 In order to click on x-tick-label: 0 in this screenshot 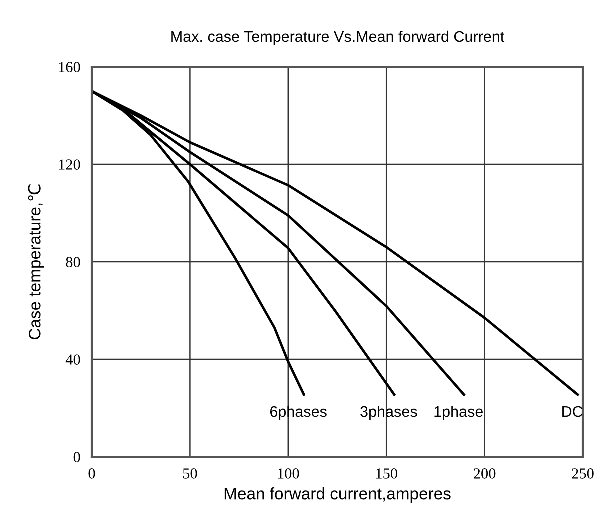, I will do `click(92, 473)`.